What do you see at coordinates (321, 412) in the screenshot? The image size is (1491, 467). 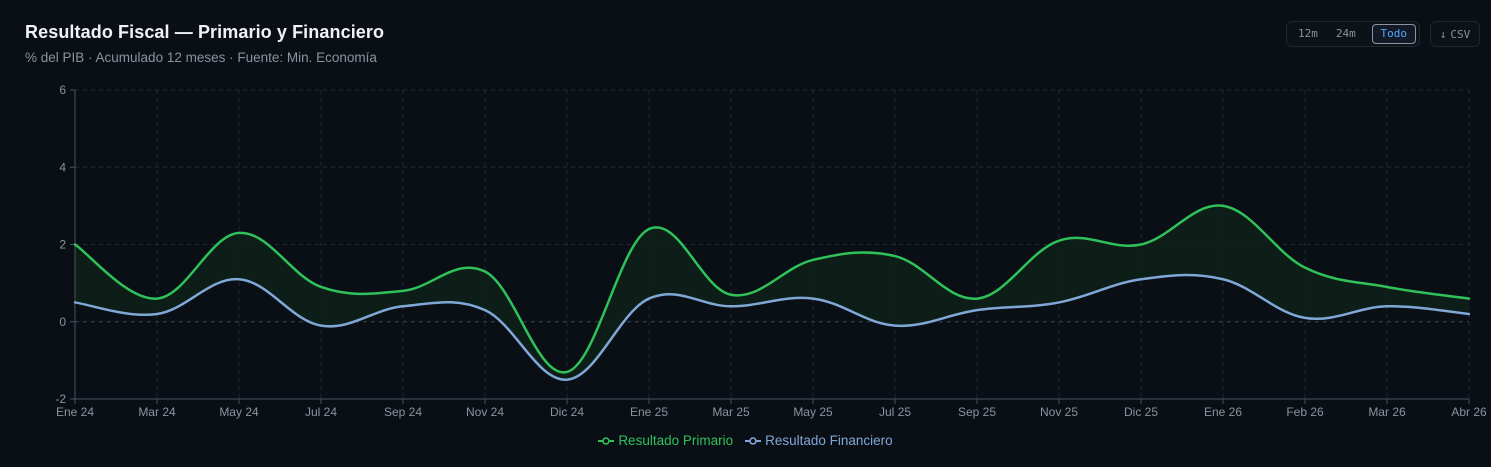 I see `x-tick-label: Jul 24` at bounding box center [321, 412].